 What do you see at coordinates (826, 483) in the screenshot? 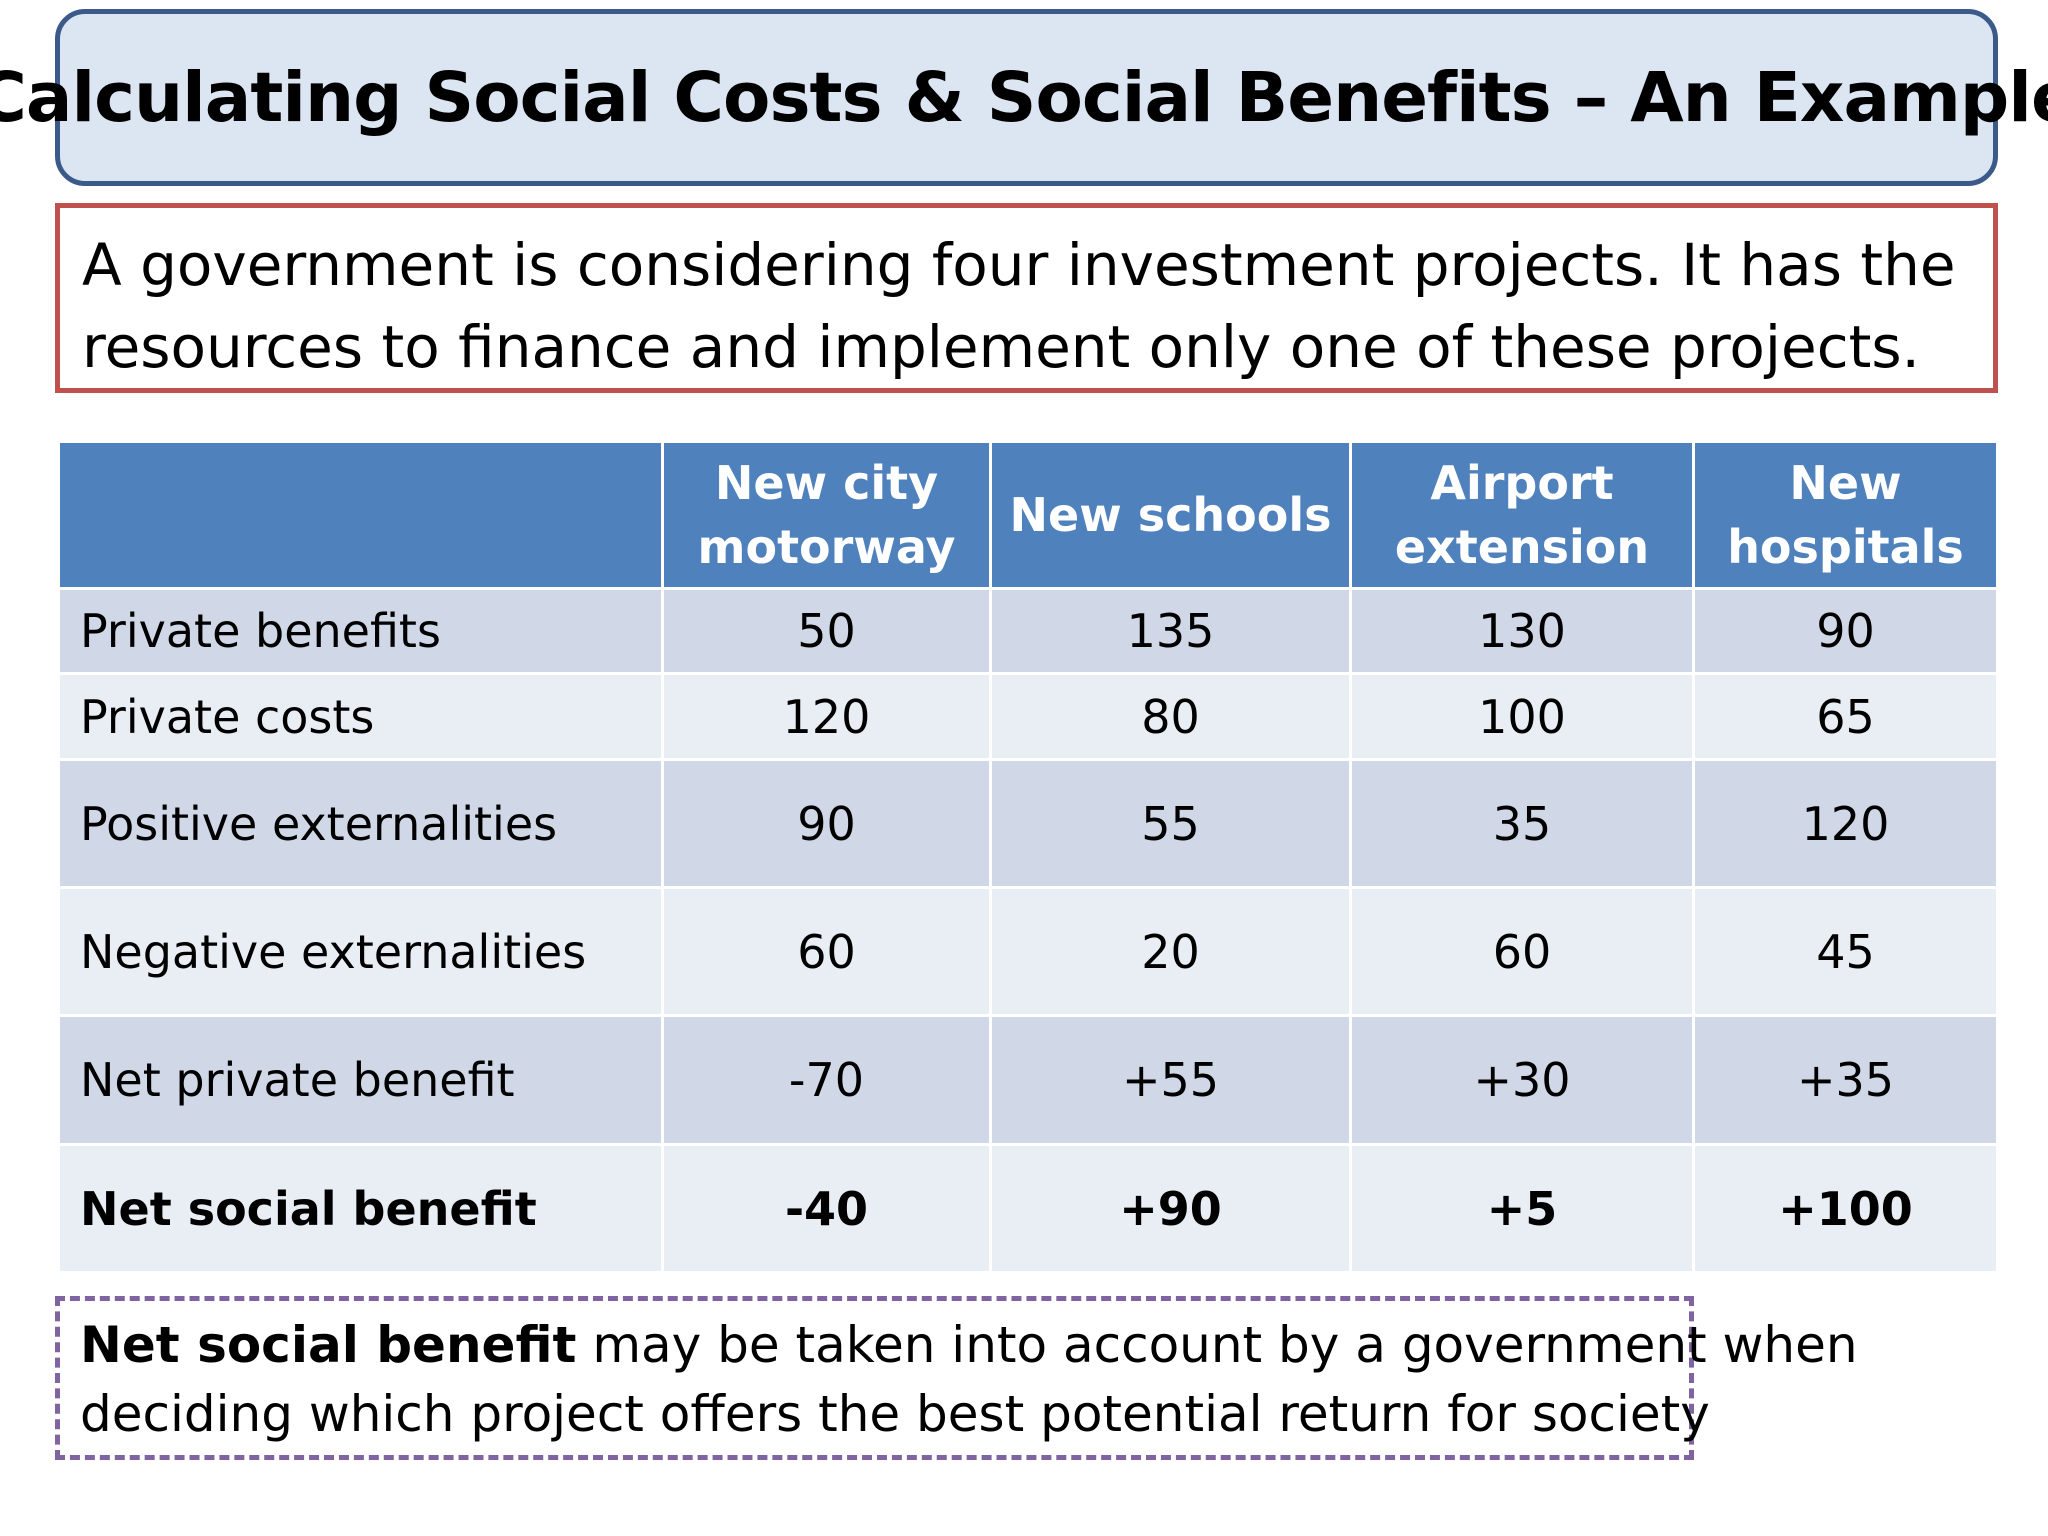
I see `column-header-line: New city` at bounding box center [826, 483].